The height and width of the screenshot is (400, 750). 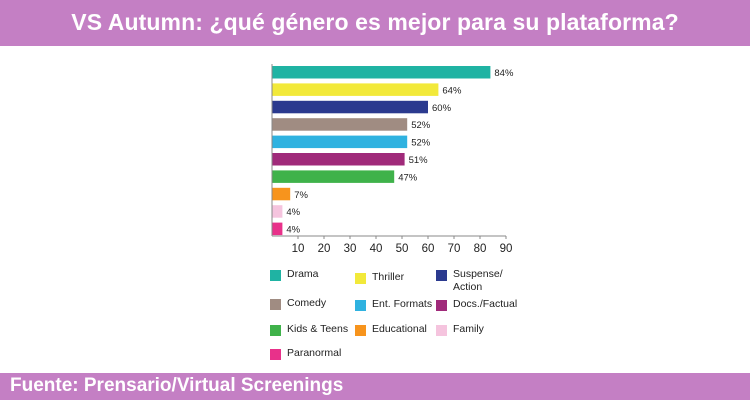 What do you see at coordinates (318, 329) in the screenshot?
I see `legend-label: Kids & Teens` at bounding box center [318, 329].